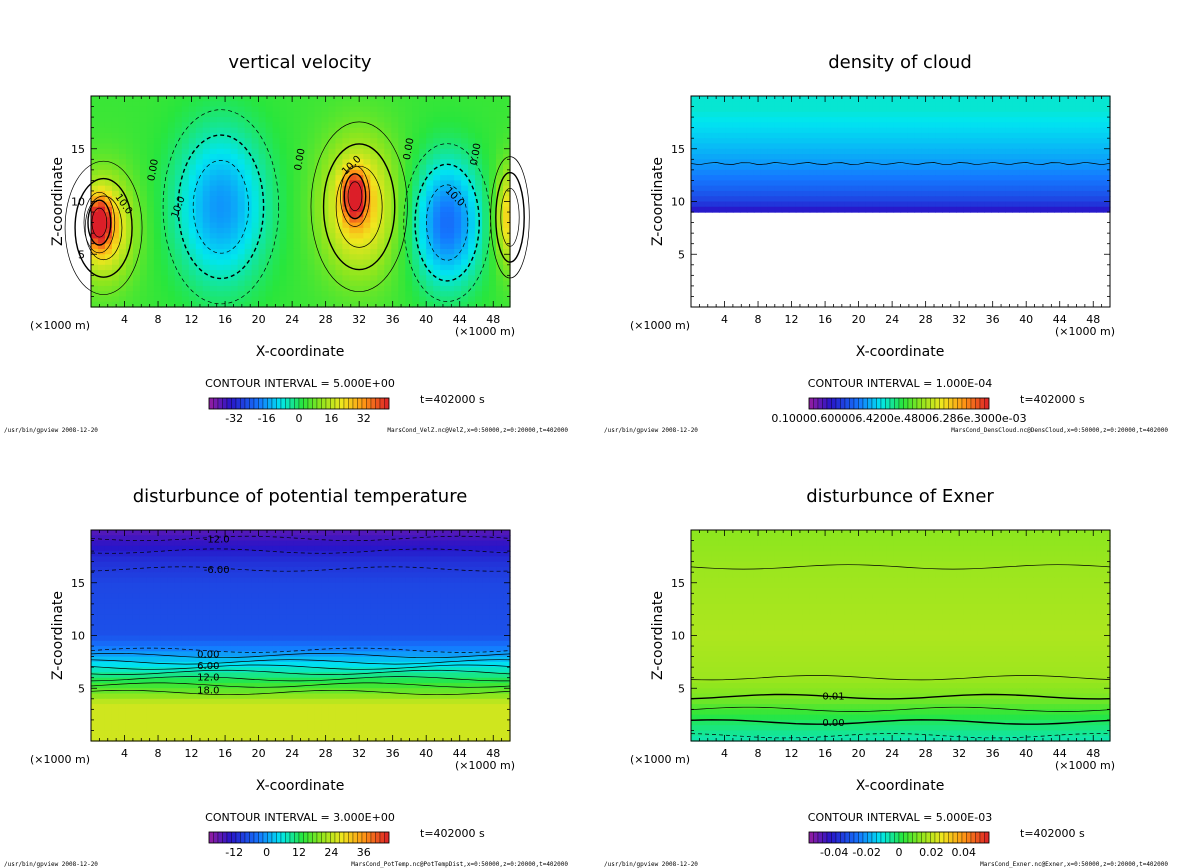 The width and height of the screenshot is (1200, 868). Describe the element at coordinates (208, 690) in the screenshot. I see `contour-label: 18.0` at that location.